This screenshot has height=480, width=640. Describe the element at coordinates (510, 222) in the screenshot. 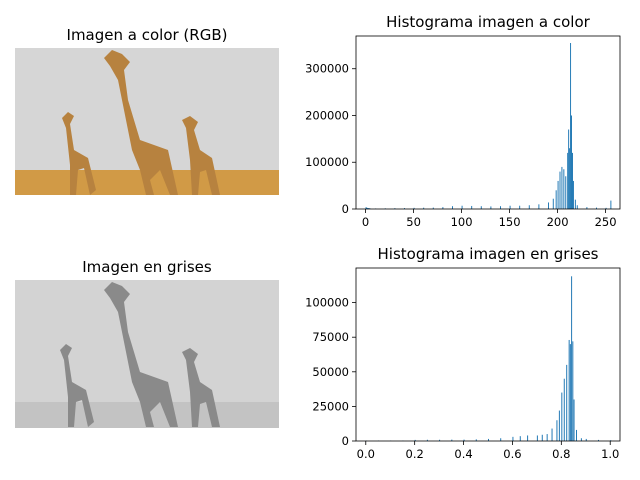

I see `color-hist-x-tick-label: 150` at that location.